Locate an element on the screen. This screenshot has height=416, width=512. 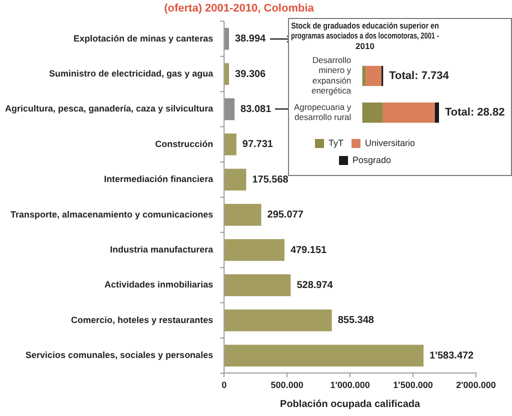
legend-label: Posgrado is located at coordinates (372, 159).